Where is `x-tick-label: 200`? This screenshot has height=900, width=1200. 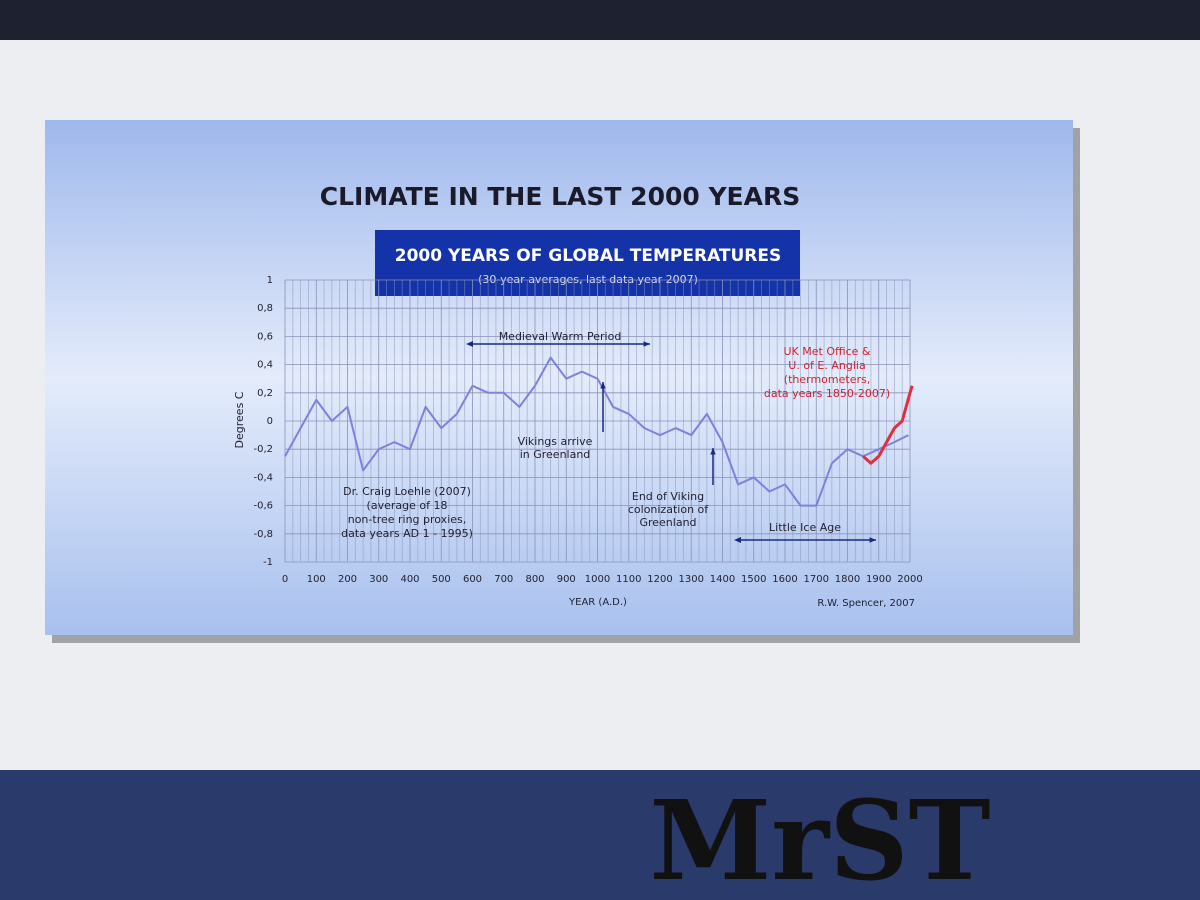 x-tick-label: 200 is located at coordinates (347, 579).